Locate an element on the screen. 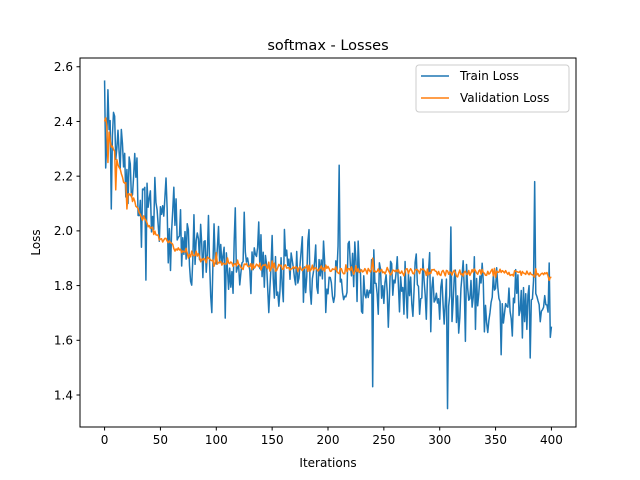 The image size is (640, 480). y-tick-label: 1.6 is located at coordinates (63, 341).